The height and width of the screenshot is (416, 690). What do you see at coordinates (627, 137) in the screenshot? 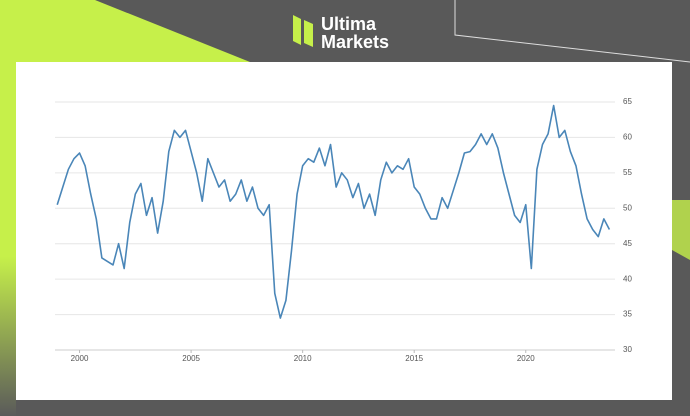
I see `y-tick-label: 60` at bounding box center [627, 137].